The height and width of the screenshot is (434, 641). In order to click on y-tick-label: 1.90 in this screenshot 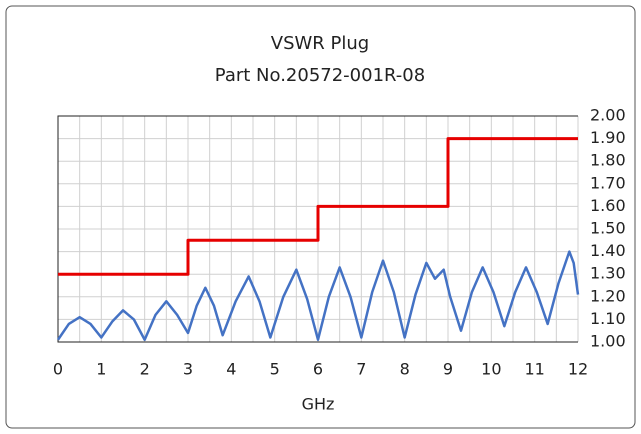, I will do `click(608, 137)`.